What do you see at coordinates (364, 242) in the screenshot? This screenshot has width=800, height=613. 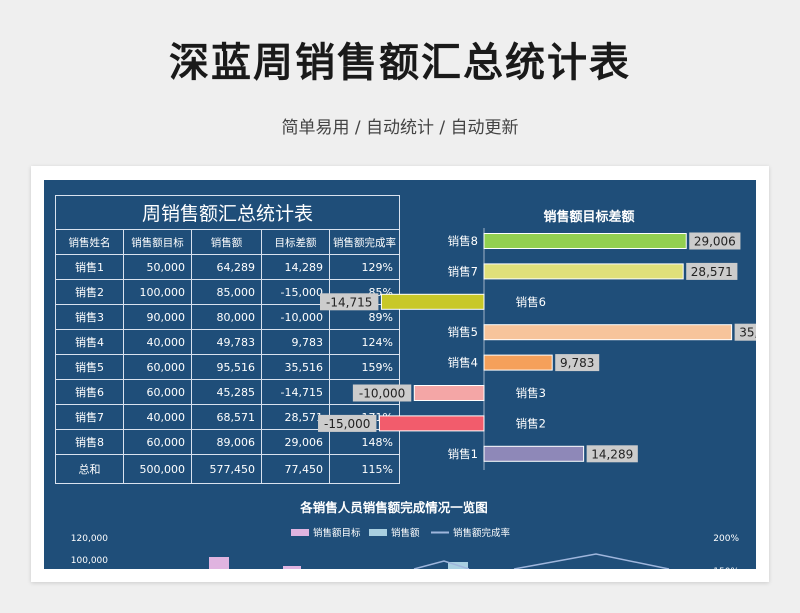 I see `column-header: 销售额完成率` at bounding box center [364, 242].